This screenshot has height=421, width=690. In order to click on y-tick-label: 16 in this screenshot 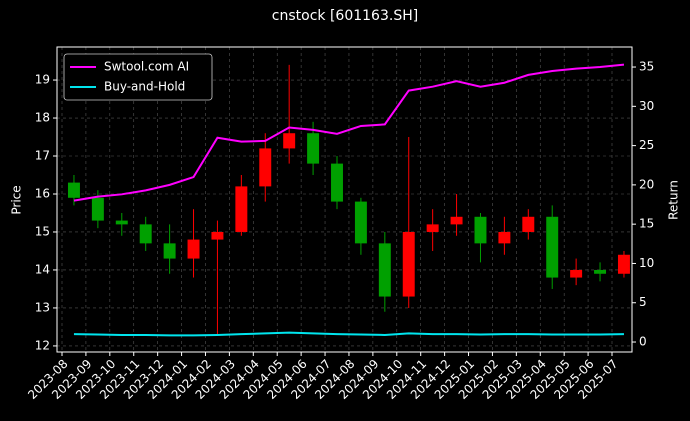, I will do `click(42, 193)`.